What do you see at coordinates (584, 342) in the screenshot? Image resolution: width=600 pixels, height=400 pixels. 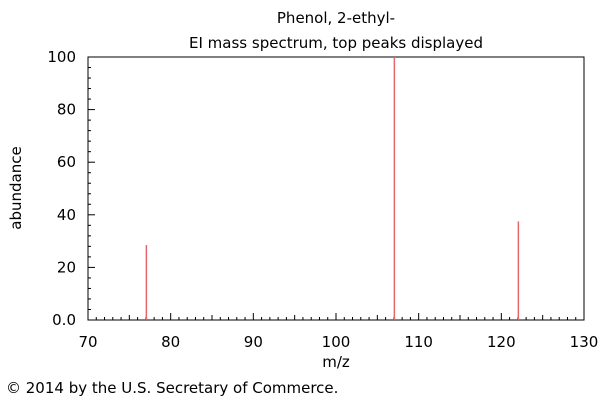 I see `x-tick-label: 130` at bounding box center [584, 342].